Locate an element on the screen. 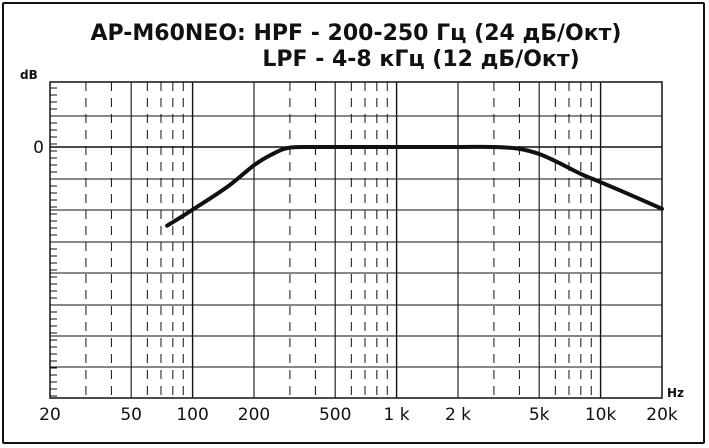  y-ticks: 0 is located at coordinates (38, 148).